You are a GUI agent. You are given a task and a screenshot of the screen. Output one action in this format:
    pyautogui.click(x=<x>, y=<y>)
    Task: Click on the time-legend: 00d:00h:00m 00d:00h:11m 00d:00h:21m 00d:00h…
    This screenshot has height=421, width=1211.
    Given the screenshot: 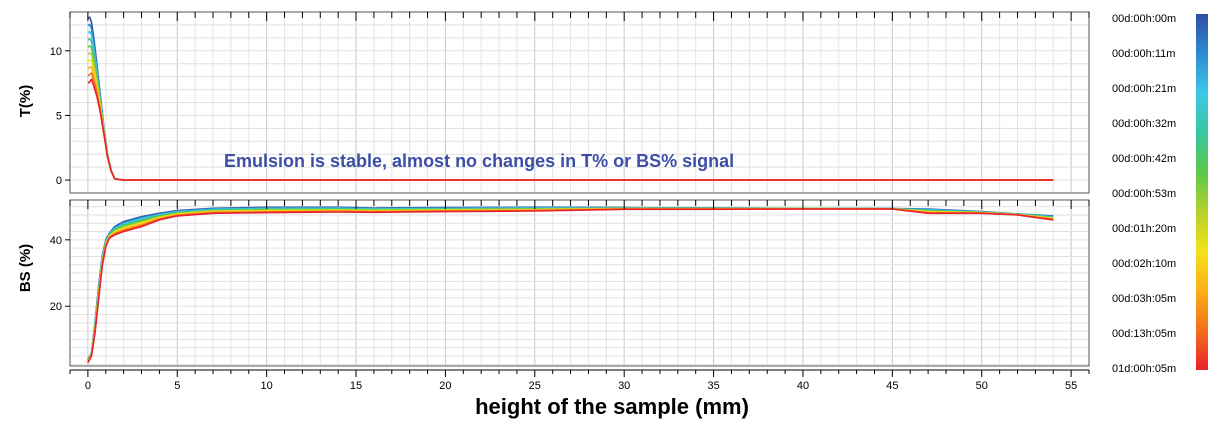 What is the action you would take?
    pyautogui.click(x=1160, y=194)
    